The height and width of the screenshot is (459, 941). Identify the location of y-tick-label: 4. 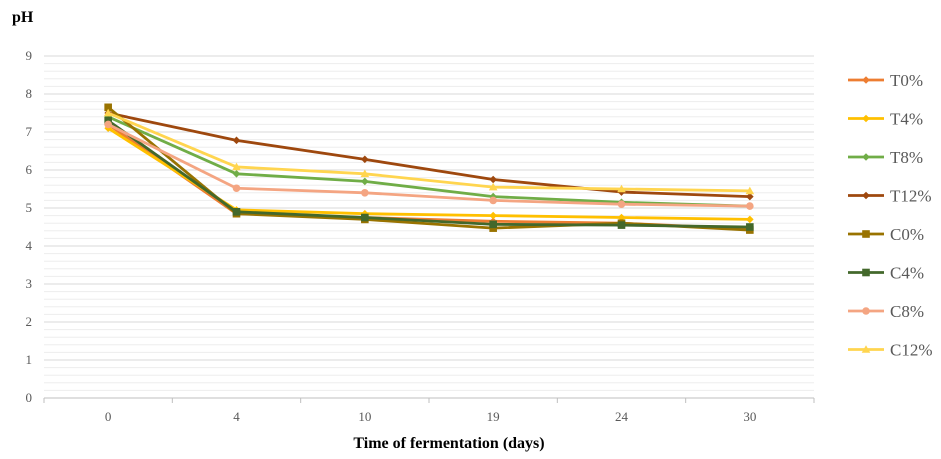
(29, 245).